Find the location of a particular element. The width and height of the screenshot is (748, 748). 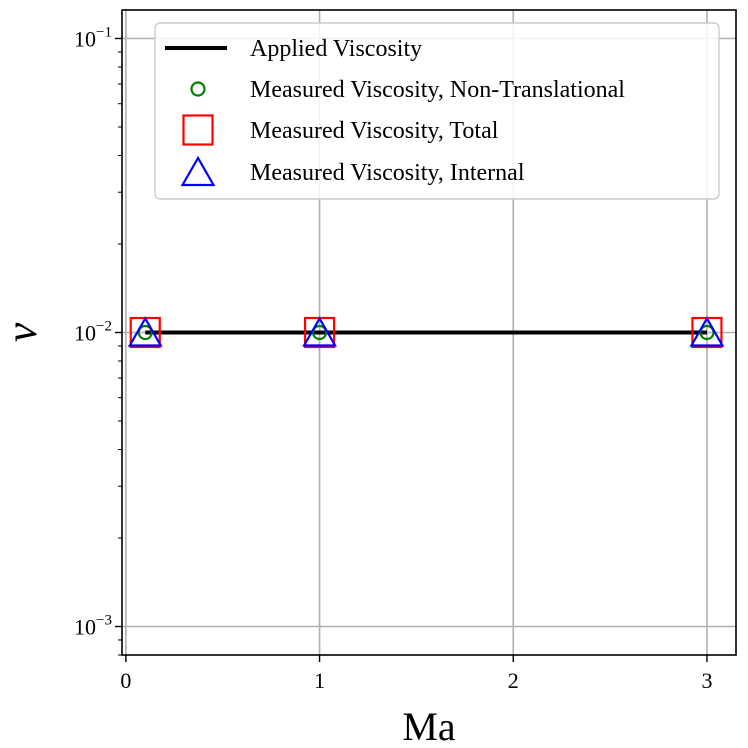

y-tick-label: 10⁻² is located at coordinates (93, 332).